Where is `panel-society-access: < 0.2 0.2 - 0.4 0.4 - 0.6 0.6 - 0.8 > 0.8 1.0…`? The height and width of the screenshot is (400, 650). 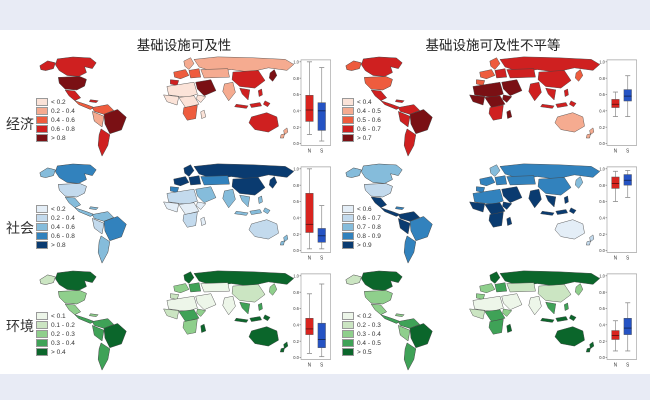
panel-society-access: < 0.2 0.2 - 0.4 0.4 - 0.6 0.6 - 0.8 > 0.8 1.0… is located at coordinates (184, 215).